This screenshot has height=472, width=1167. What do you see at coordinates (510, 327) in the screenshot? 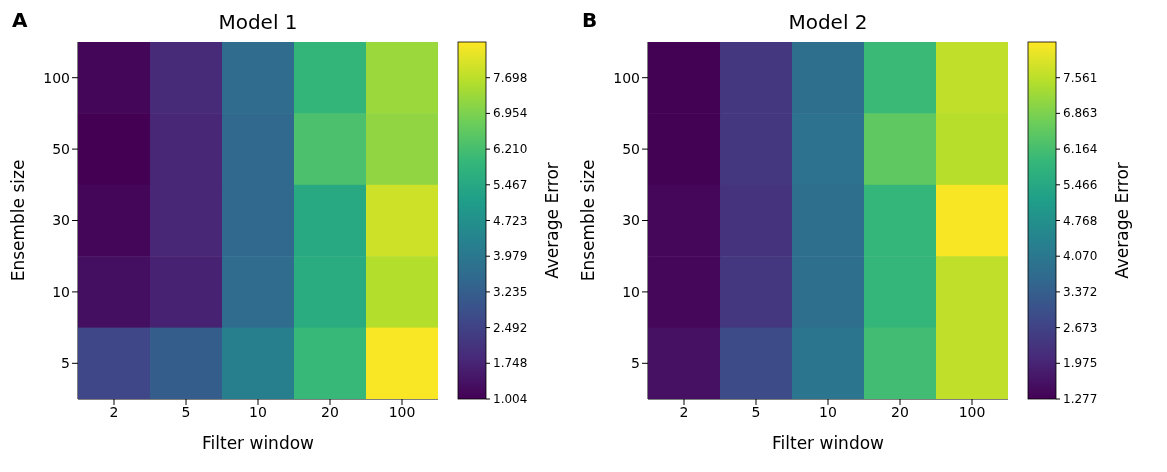
I see `color-bar-label: 2.492` at bounding box center [510, 327].